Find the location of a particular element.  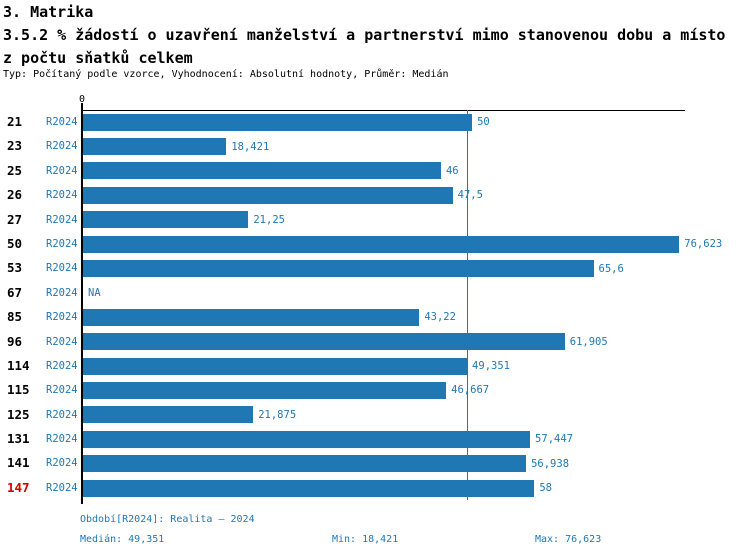

bar-container: 50 is located at coordinates (286, 122).